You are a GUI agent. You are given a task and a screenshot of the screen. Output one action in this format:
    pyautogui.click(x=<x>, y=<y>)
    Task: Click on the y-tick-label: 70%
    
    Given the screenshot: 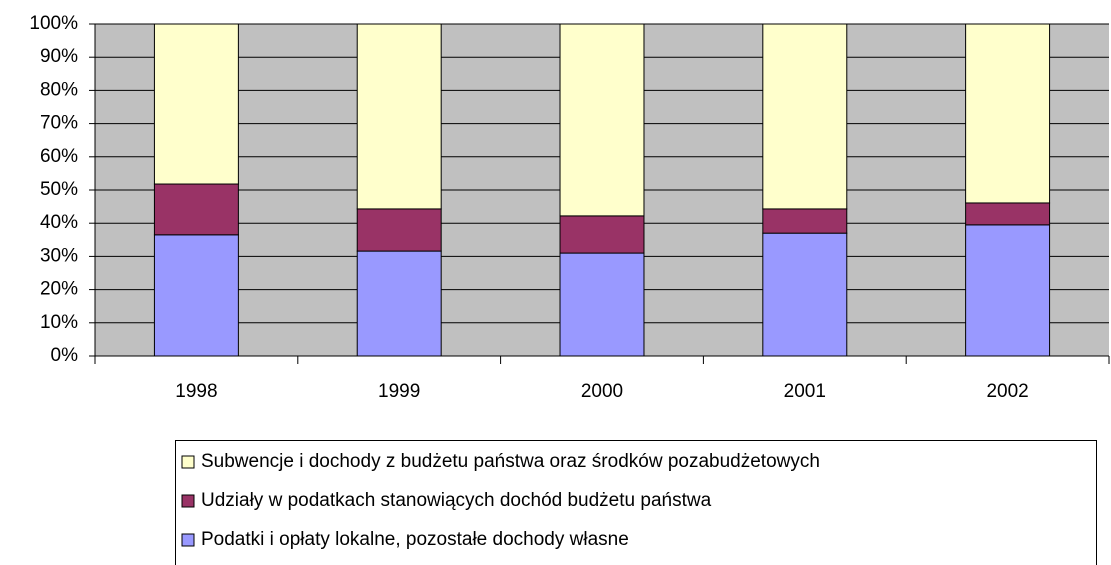 What is the action you would take?
    pyautogui.click(x=59, y=123)
    